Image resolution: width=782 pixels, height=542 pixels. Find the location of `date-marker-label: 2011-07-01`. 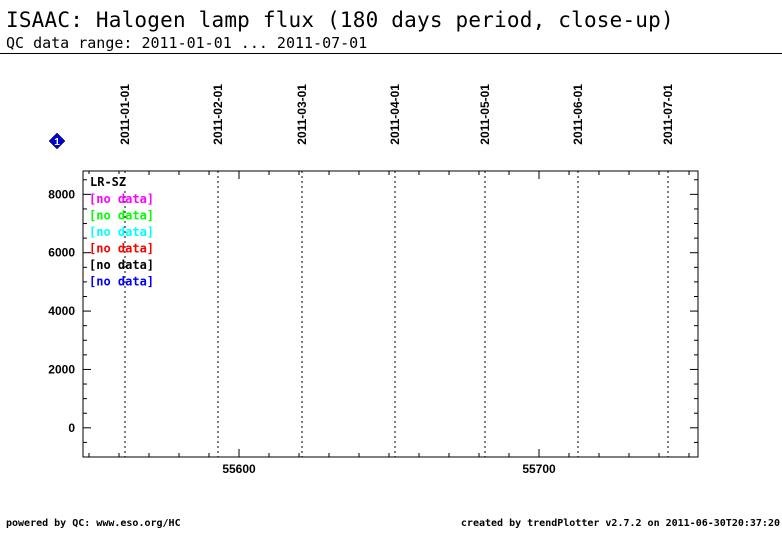

date-marker-label: 2011-07-01 is located at coordinates (668, 114).